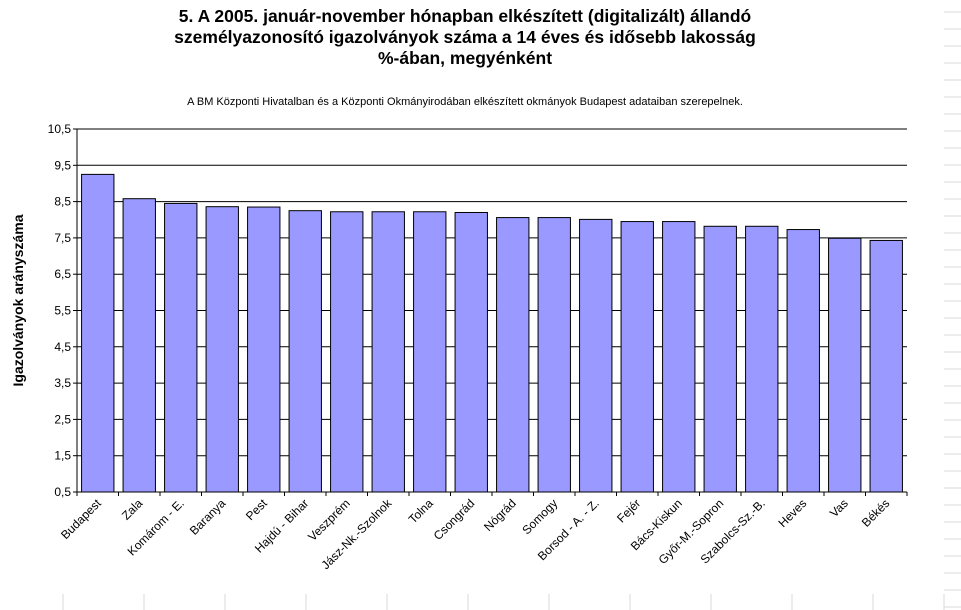  I want to click on x-tick-label: Pest, so click(256, 509).